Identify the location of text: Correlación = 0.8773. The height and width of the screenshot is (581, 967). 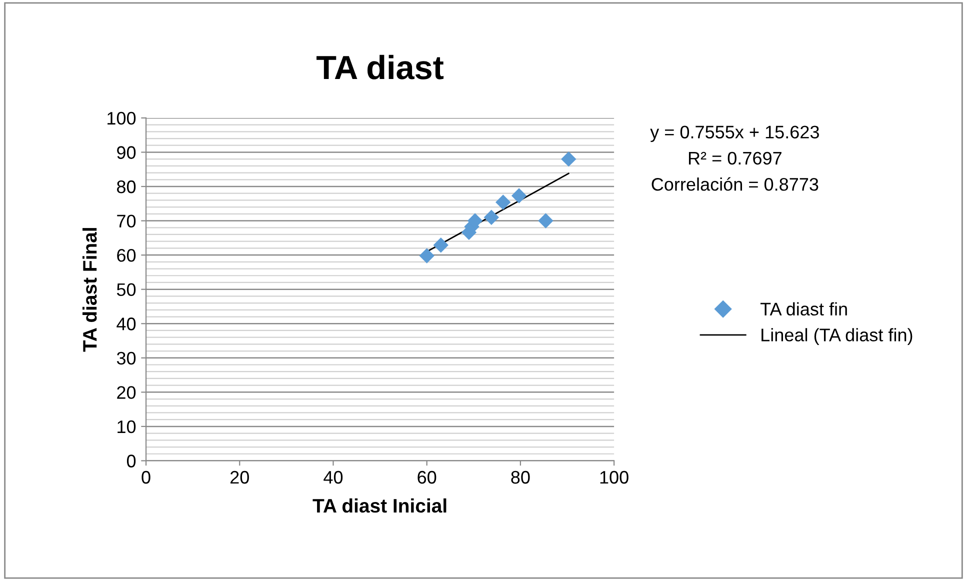
(735, 184).